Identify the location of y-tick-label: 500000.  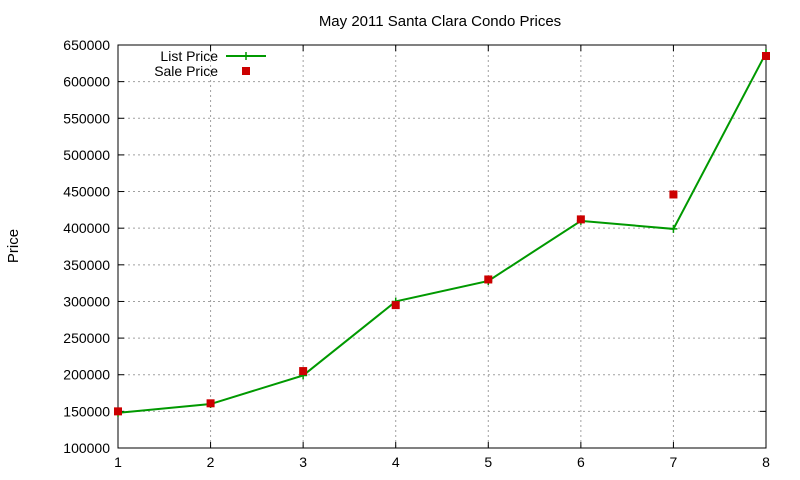
(86, 155).